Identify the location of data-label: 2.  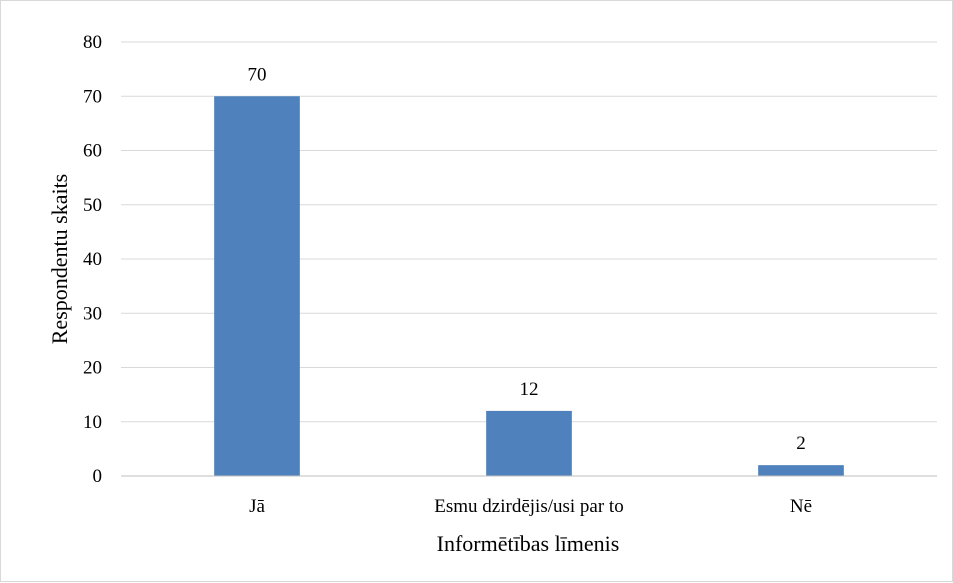
(801, 443).